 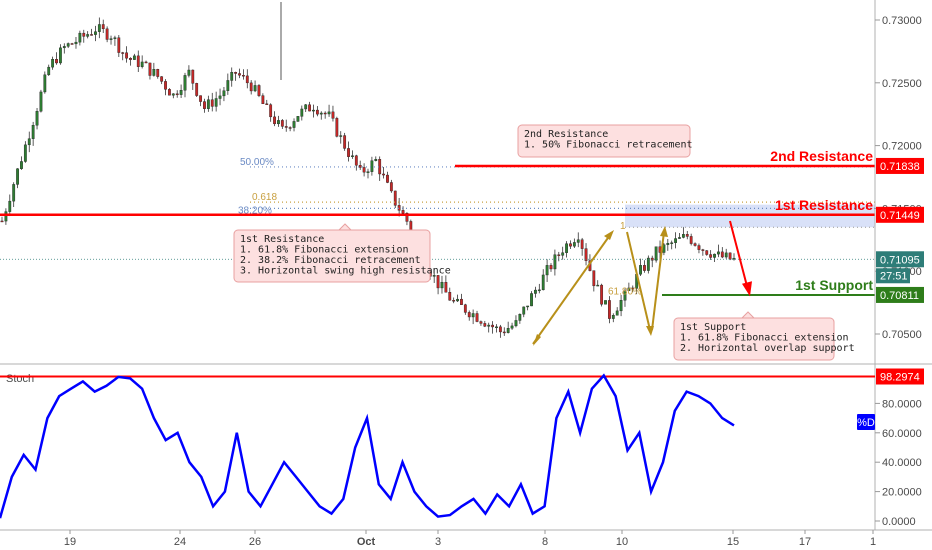 What do you see at coordinates (571, 289) in the screenshot?
I see `fib-leg-up` at bounding box center [571, 289].